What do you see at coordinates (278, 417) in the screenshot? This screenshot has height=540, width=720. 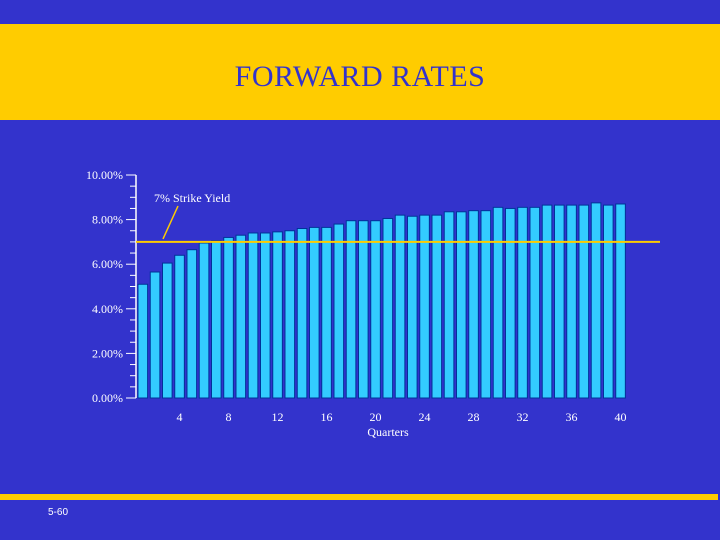 I see `x-tick-label: 12` at bounding box center [278, 417].